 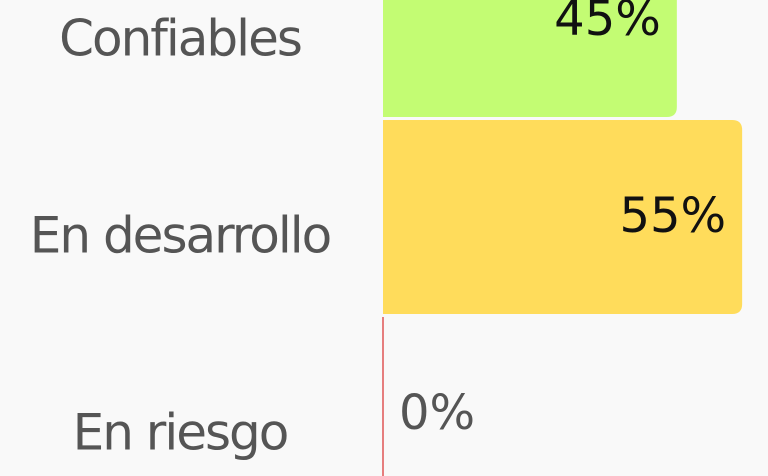 I want to click on value-label: 55%, so click(x=672, y=216).